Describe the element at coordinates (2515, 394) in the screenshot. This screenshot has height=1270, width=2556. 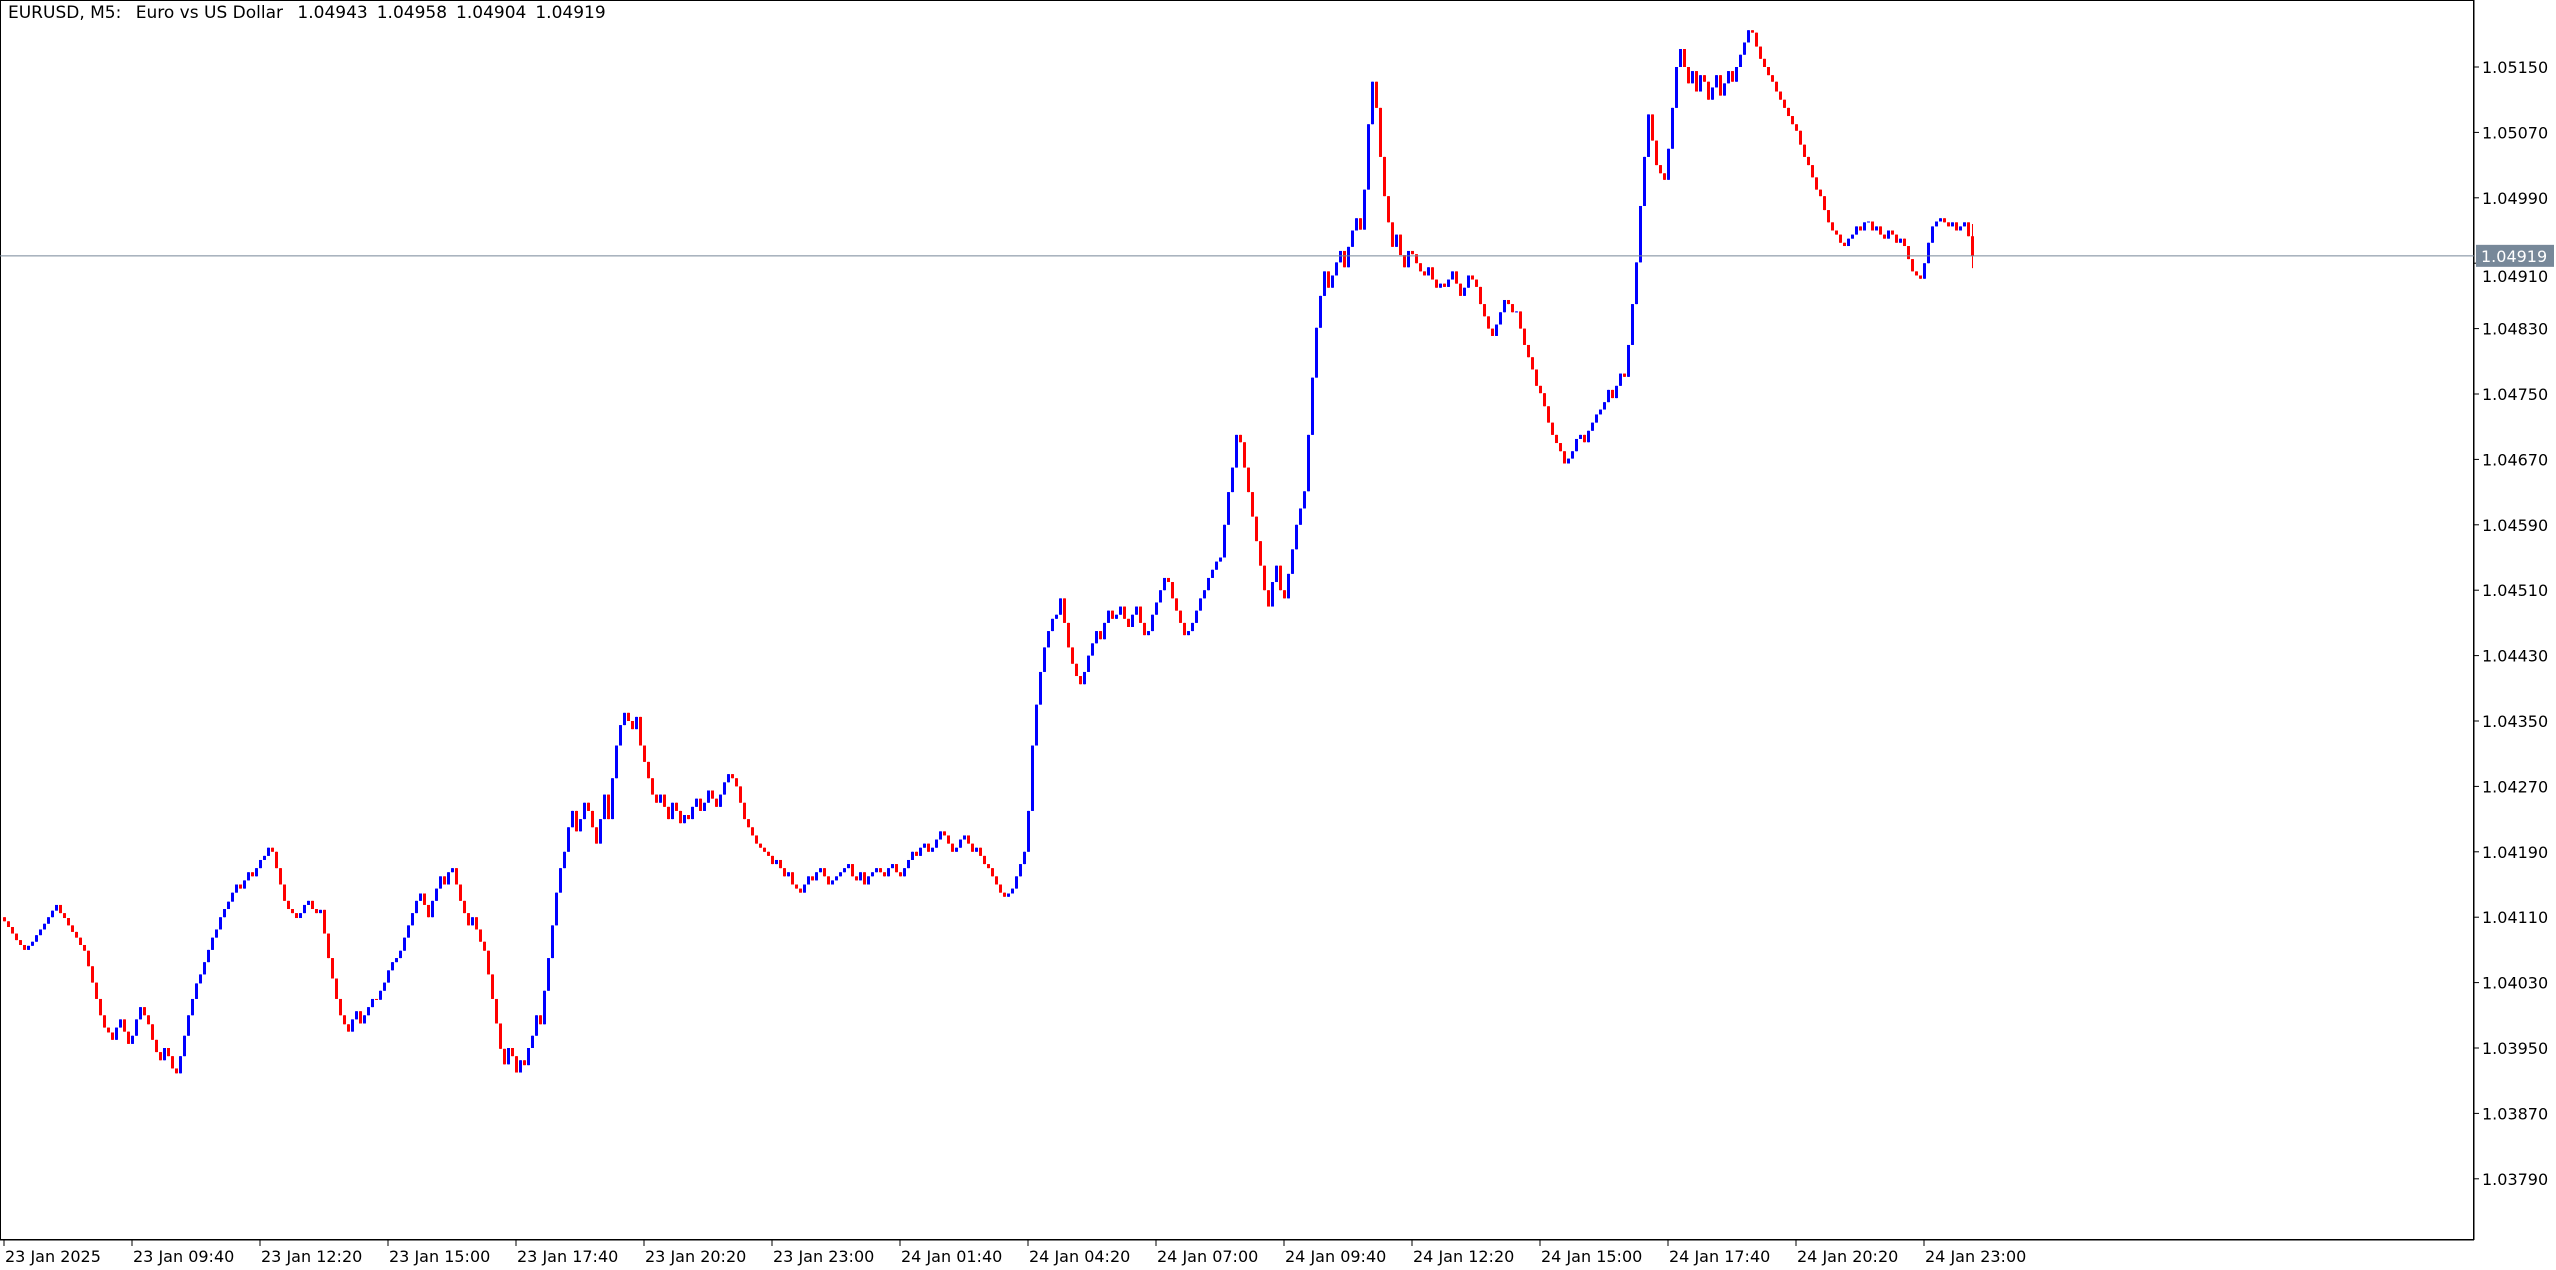
I see `price-tick-label: 1.04750` at that location.